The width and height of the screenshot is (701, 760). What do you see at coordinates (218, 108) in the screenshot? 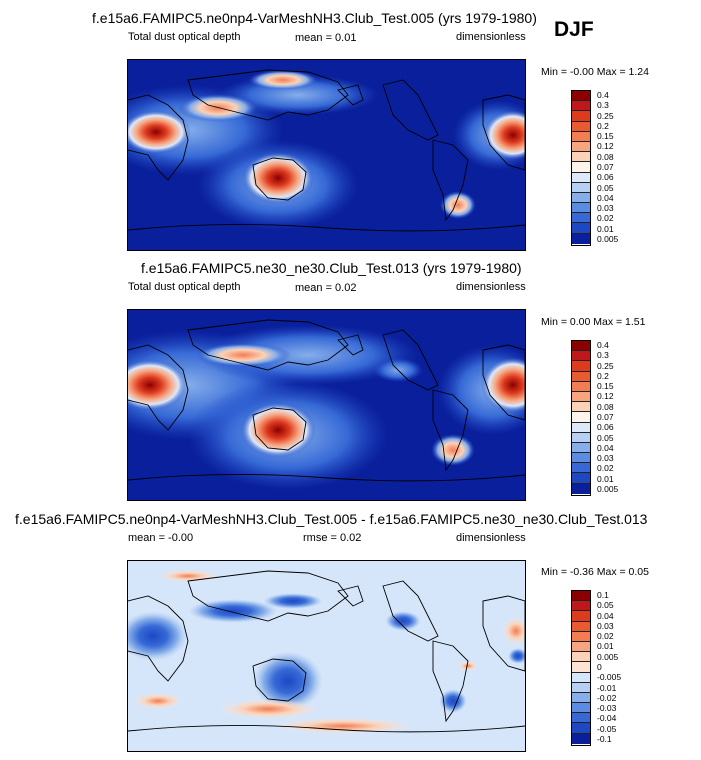
I see `panel1-dust-arabia` at bounding box center [218, 108].